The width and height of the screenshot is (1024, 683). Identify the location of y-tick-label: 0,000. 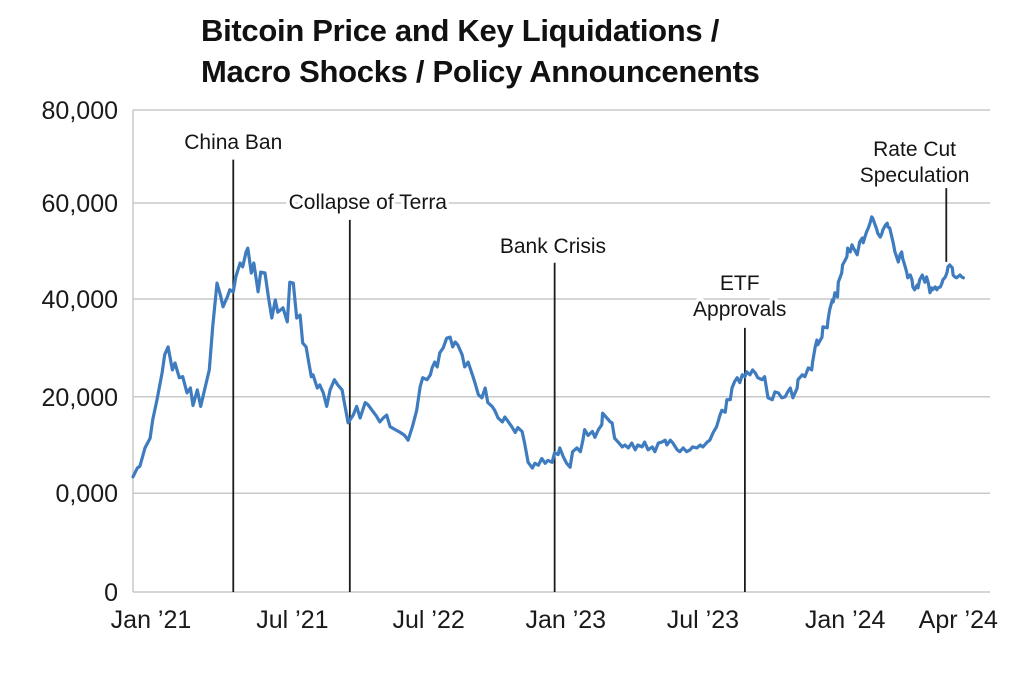
(86, 494).